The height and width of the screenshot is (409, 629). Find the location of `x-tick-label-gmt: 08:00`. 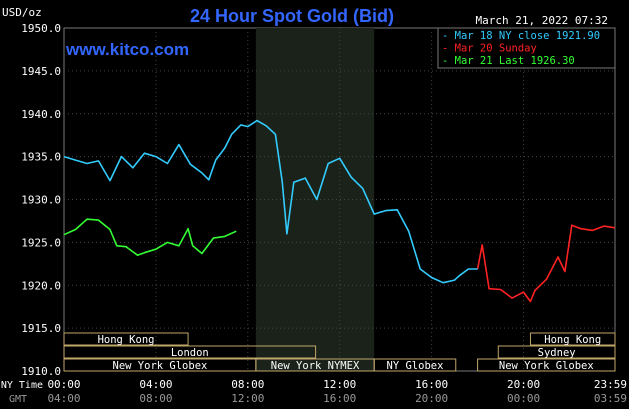

x-tick-label-gmt: 08:00 is located at coordinates (155, 398).